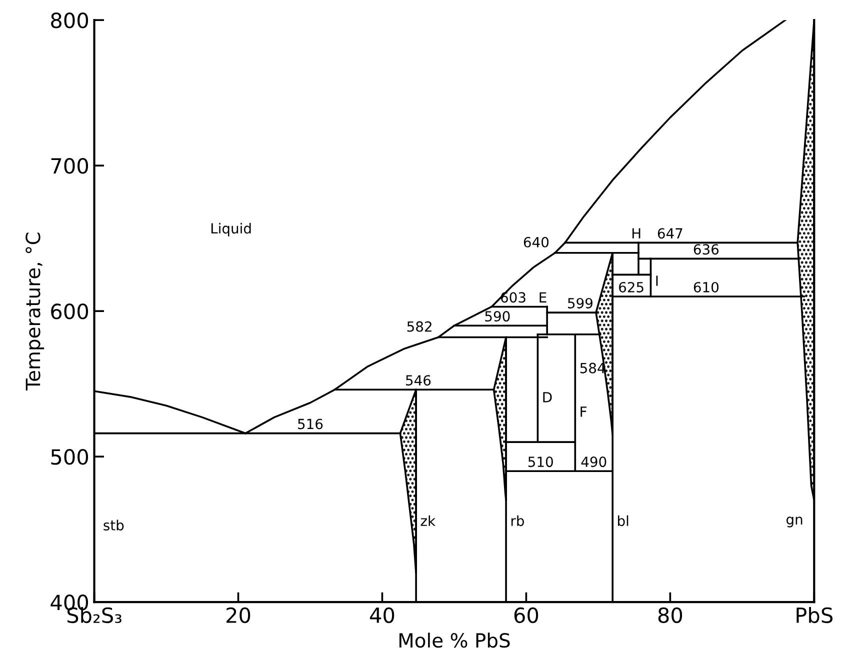  Describe the element at coordinates (706, 287) in the screenshot. I see `annotation: 610` at that location.